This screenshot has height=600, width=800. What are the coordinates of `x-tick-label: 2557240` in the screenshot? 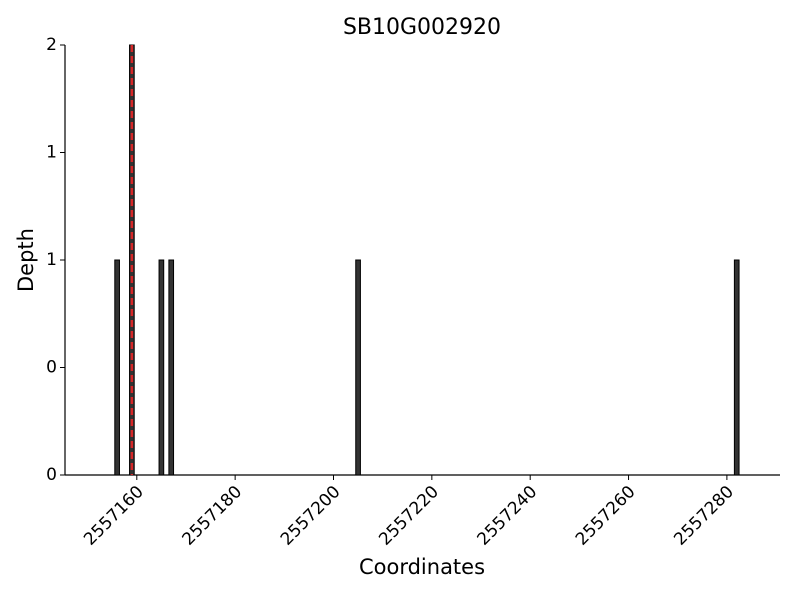 It's located at (508, 516).